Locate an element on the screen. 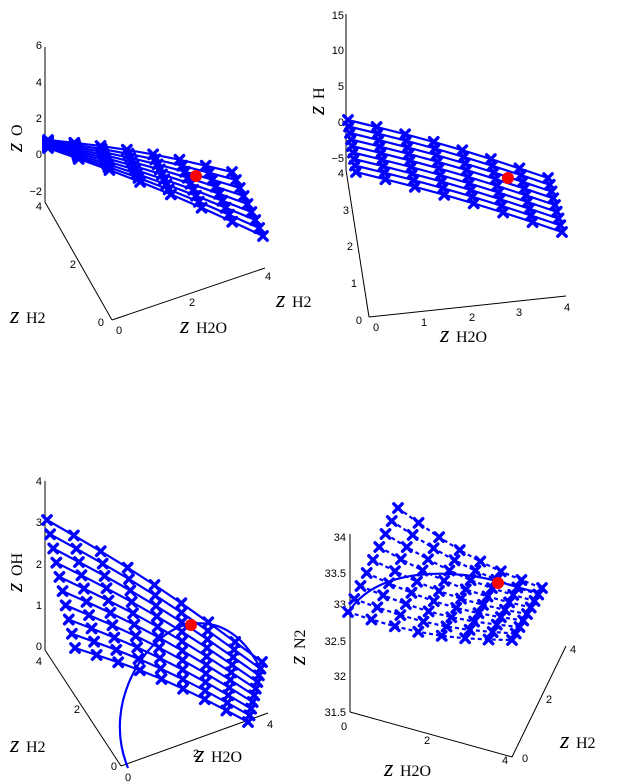 This screenshot has height=782, width=623. y-axis-symbol: z is located at coordinates (564, 741).